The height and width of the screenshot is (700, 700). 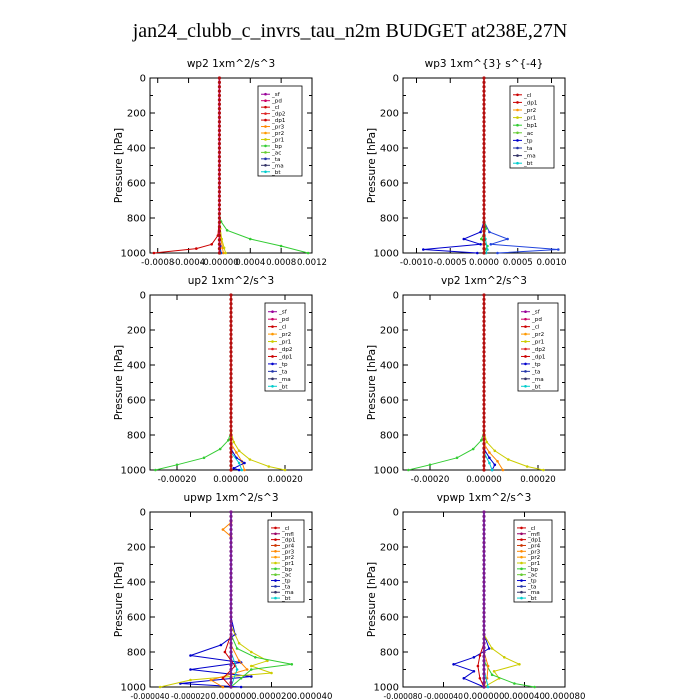 I want to click on panel-title: up2 1xm^2/s^3, so click(x=231, y=281).